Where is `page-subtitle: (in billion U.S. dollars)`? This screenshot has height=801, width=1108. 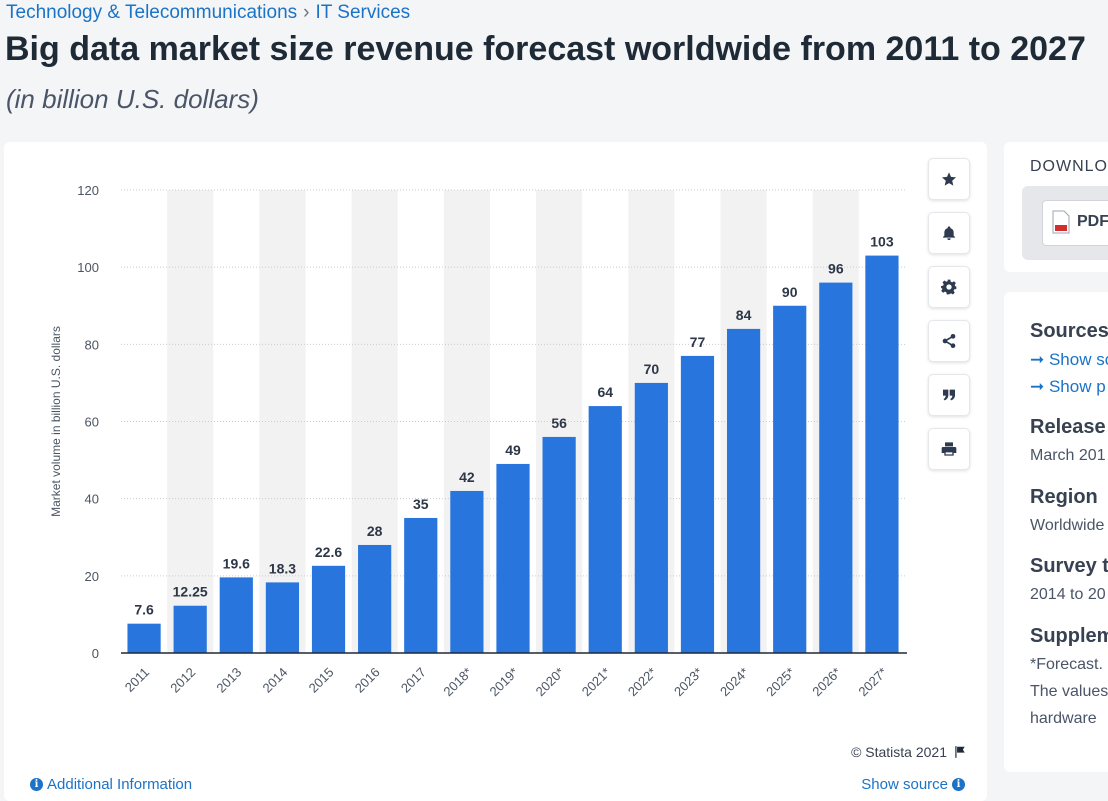
page-subtitle: (in billion U.S. dollars) is located at coordinates (132, 99).